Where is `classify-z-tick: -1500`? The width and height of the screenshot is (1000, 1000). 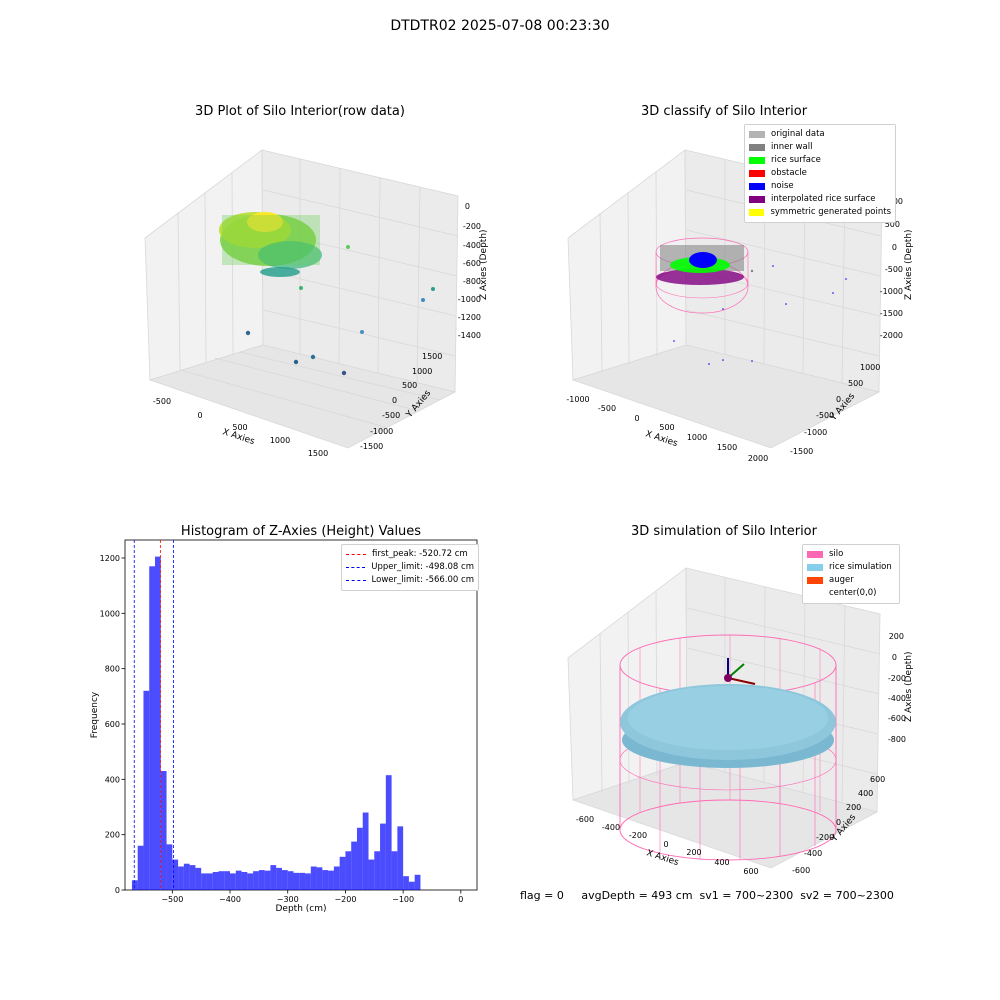
classify-z-tick: -1500 is located at coordinates (891, 313).